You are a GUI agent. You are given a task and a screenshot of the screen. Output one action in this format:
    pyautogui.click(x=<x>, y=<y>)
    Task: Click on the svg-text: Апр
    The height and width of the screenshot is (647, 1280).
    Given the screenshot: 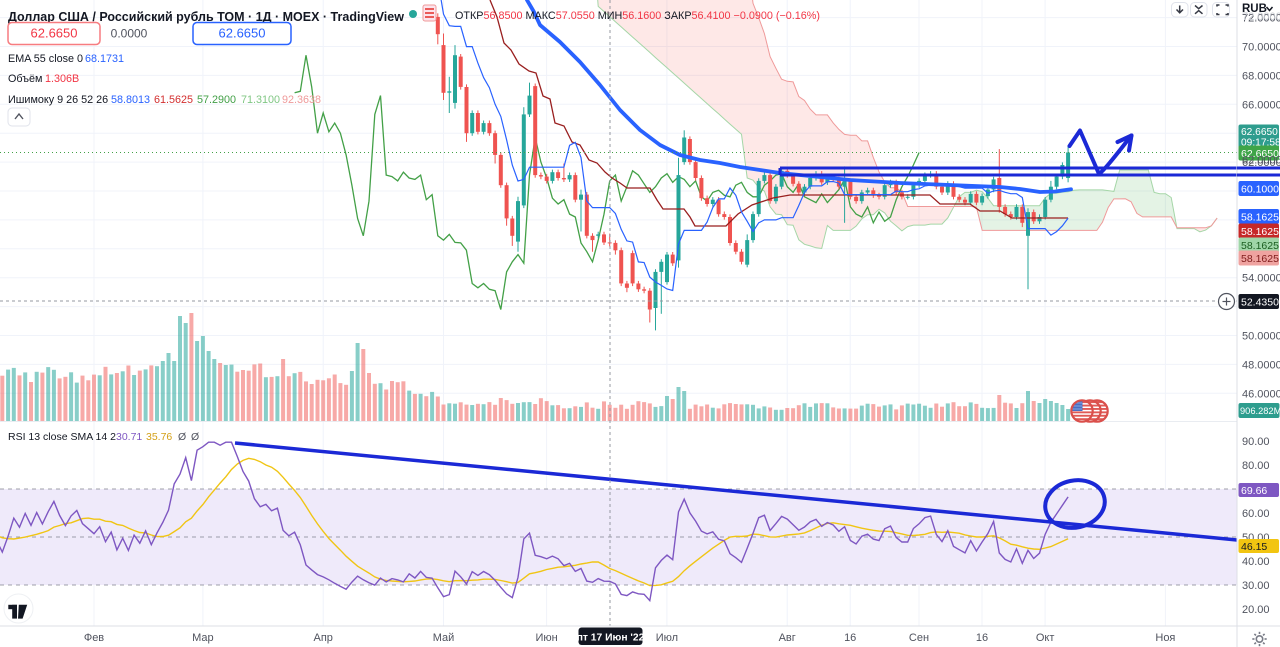 What is the action you would take?
    pyautogui.click(x=322, y=638)
    